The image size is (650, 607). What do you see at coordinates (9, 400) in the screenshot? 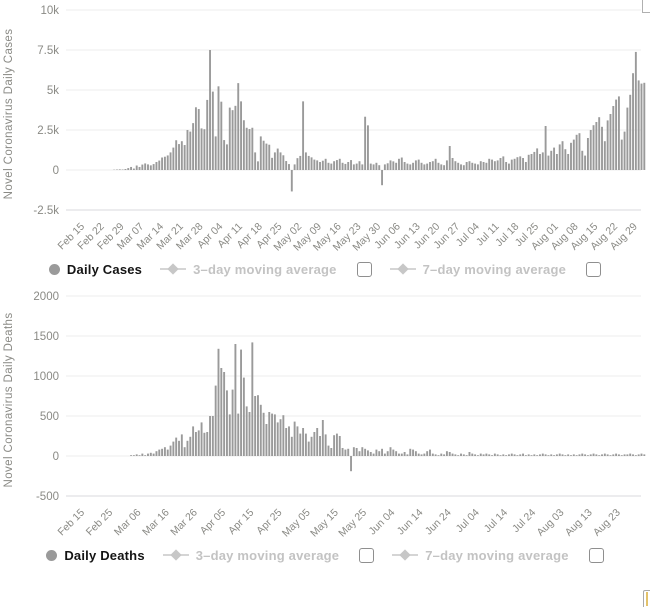
I see `y-axis-title: Novel Coronavirus Daily Deaths` at bounding box center [9, 400].